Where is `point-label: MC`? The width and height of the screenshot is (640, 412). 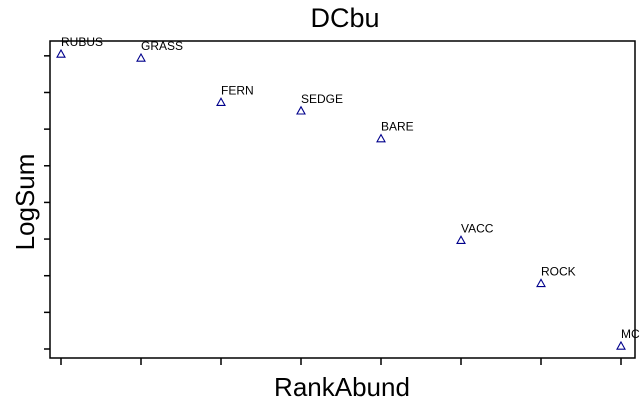 point-label: MC is located at coordinates (630, 334).